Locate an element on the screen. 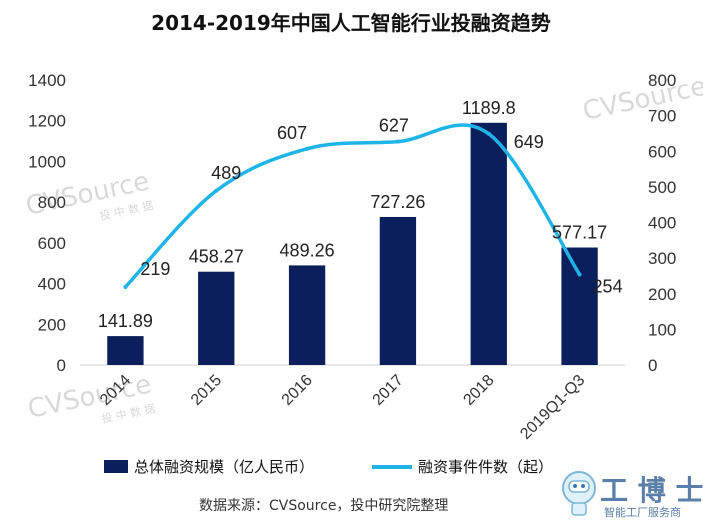 The width and height of the screenshot is (703, 524). line-data-label: 649 is located at coordinates (529, 142).